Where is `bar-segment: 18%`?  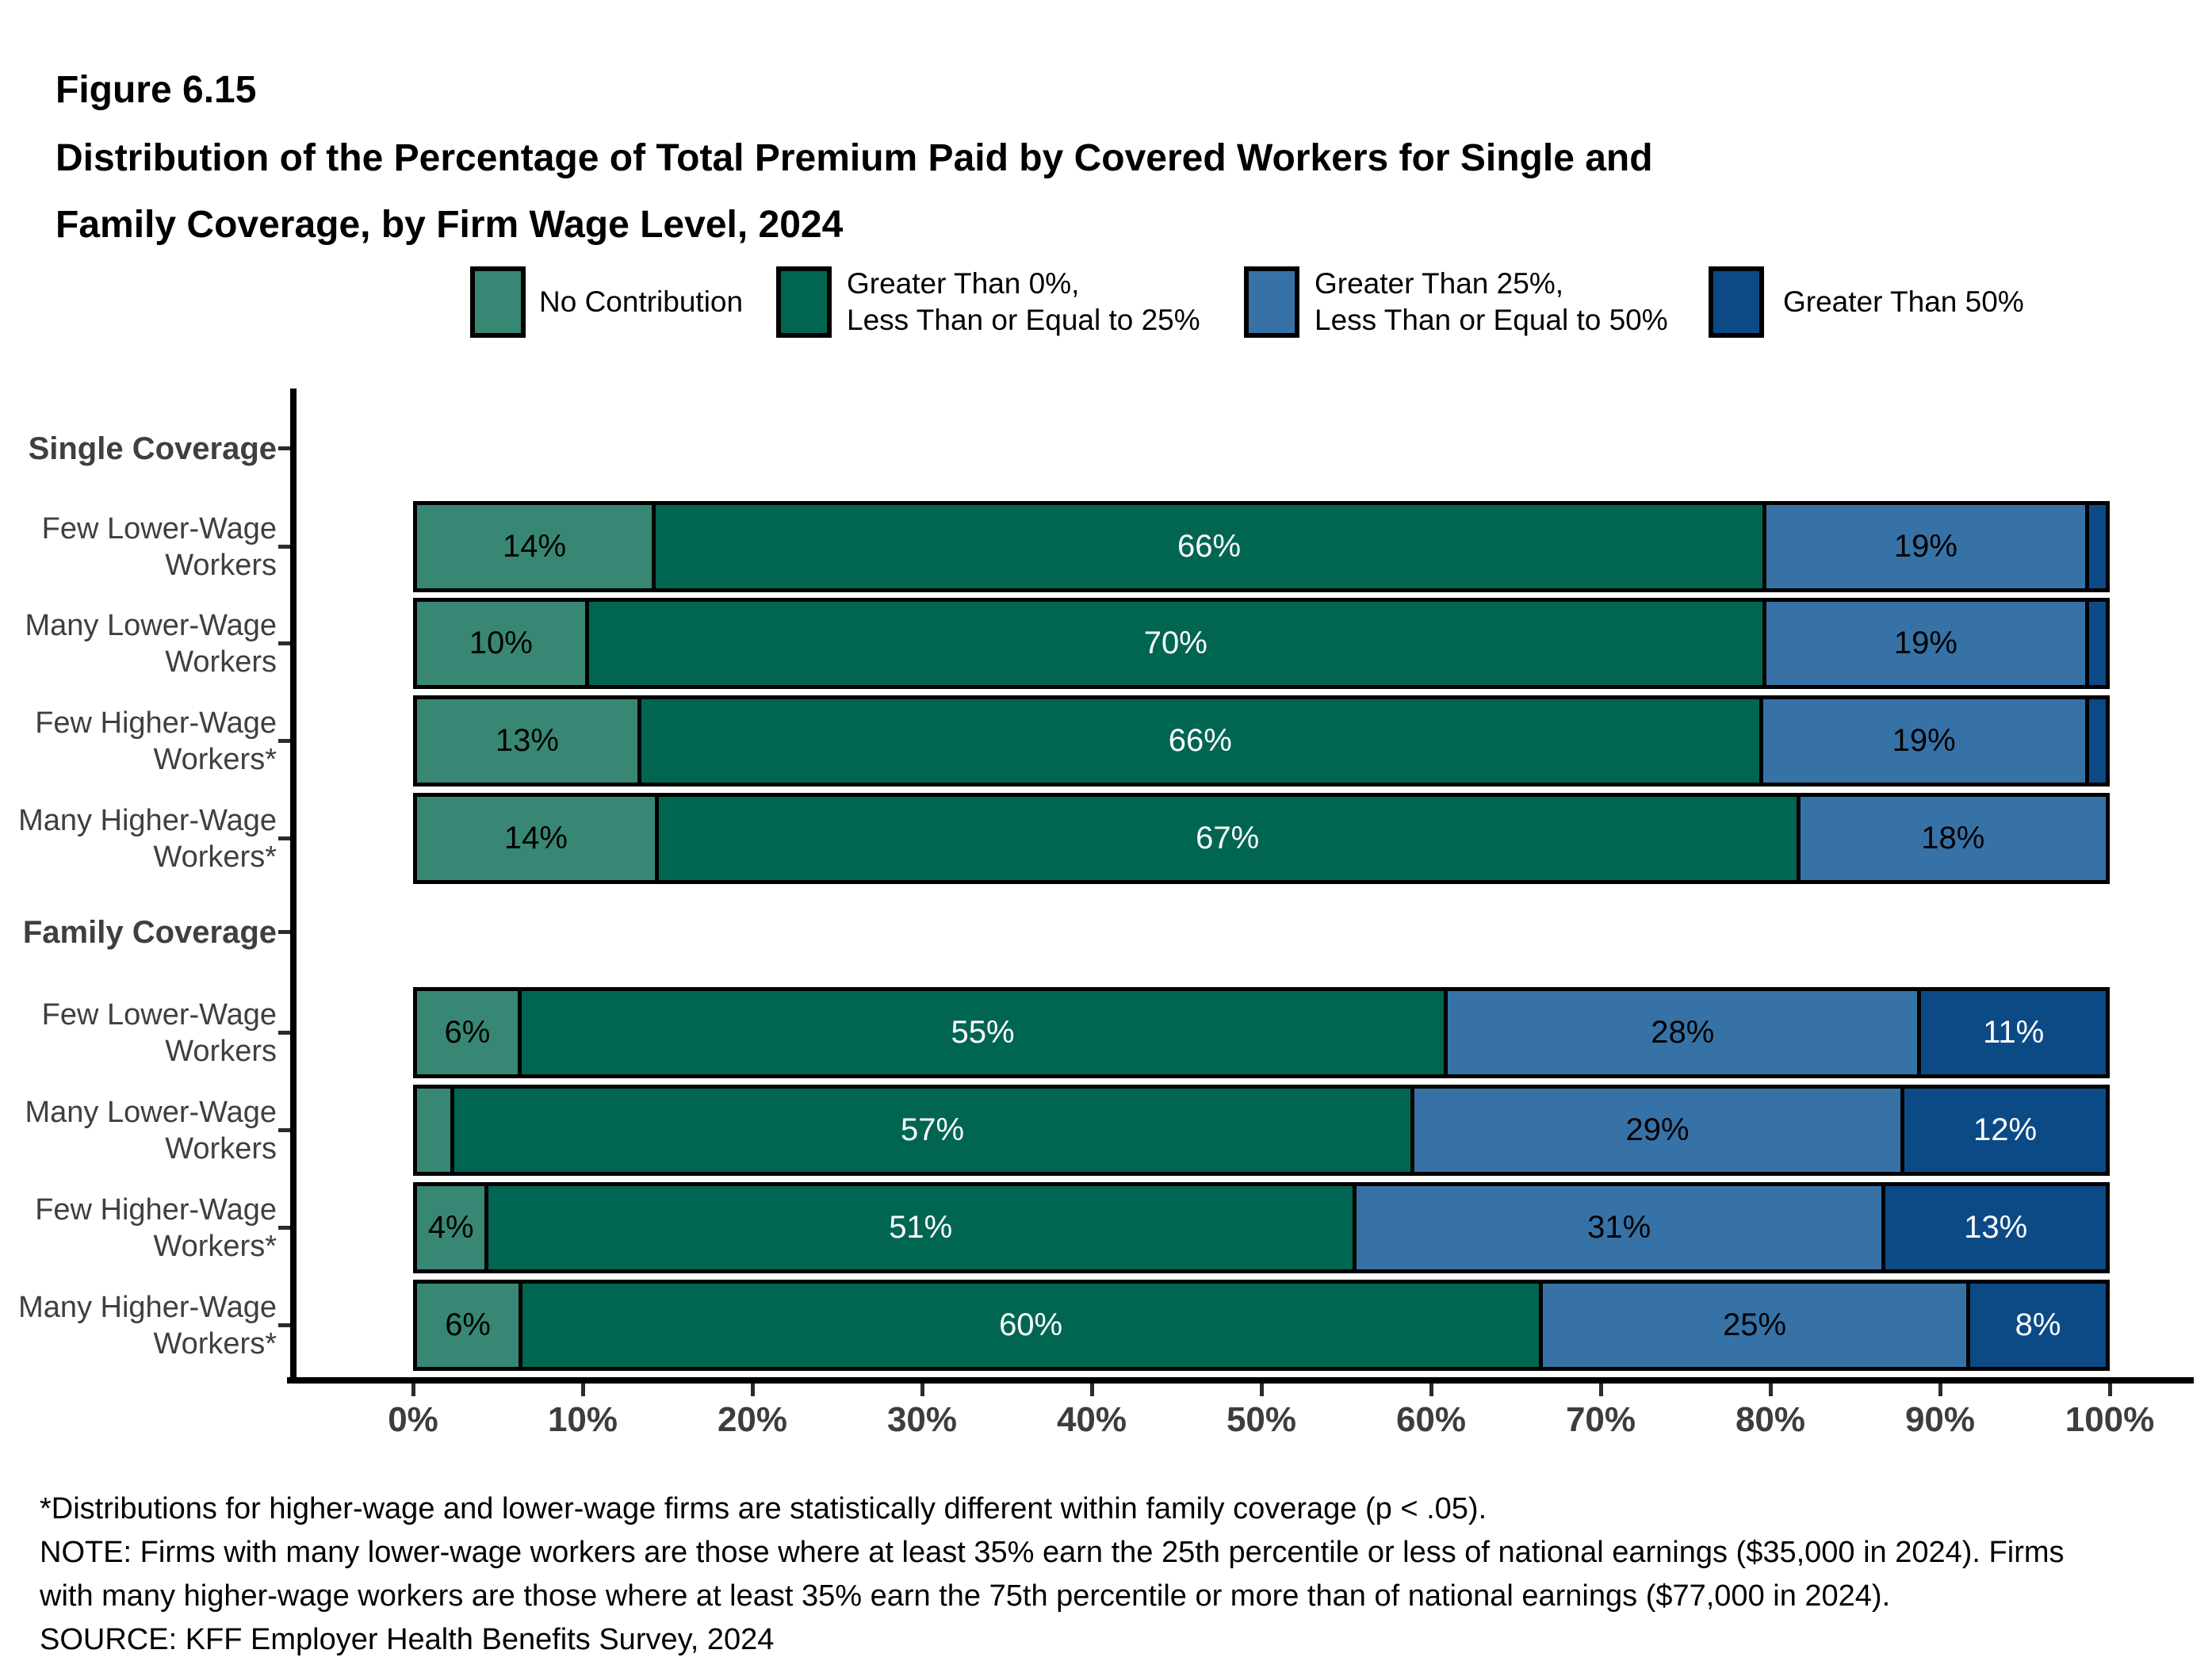
bar-segment: 18% is located at coordinates (1953, 838).